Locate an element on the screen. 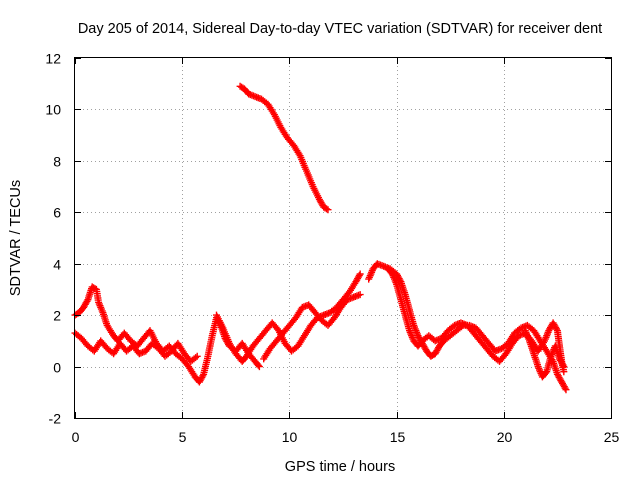  x-tick-label: 20 is located at coordinates (505, 437).